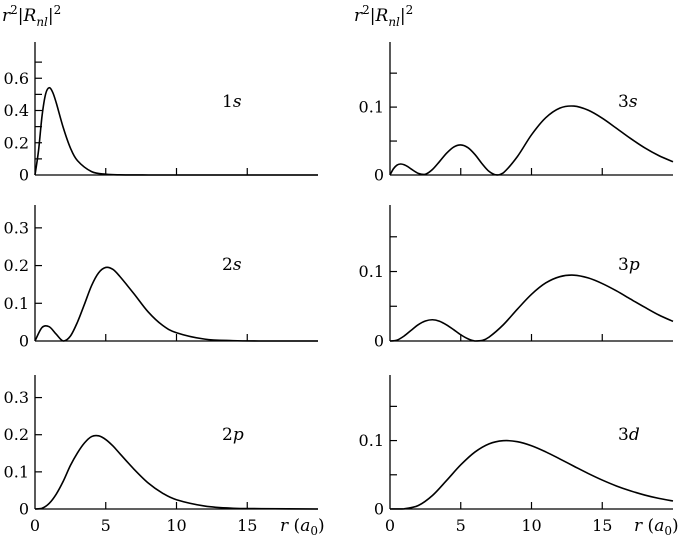  I want to click on right-y-axis-title: r2|Rnl|2, so click(383, 16).